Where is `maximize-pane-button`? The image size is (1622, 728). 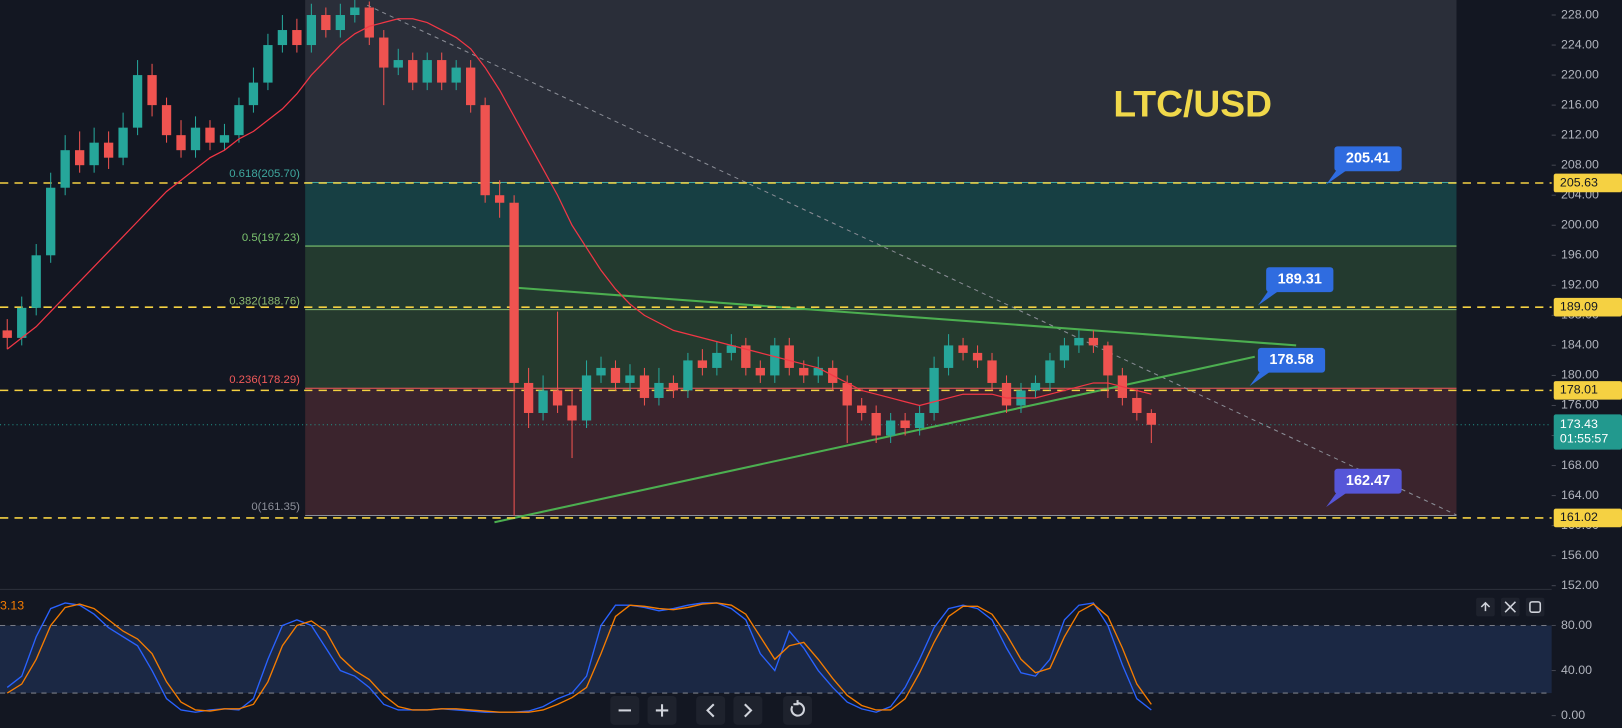 maximize-pane-button is located at coordinates (1535, 607).